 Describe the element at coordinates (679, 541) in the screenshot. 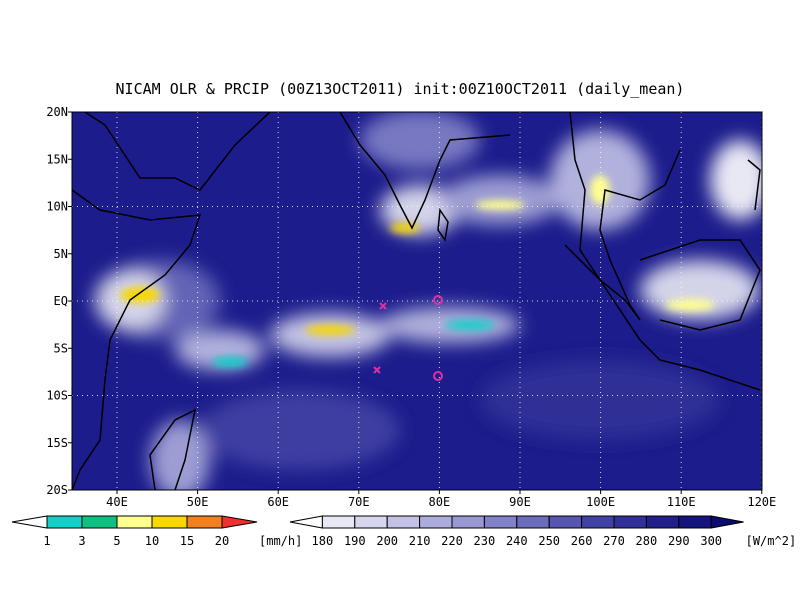

I see `colorbar-label: 290` at that location.